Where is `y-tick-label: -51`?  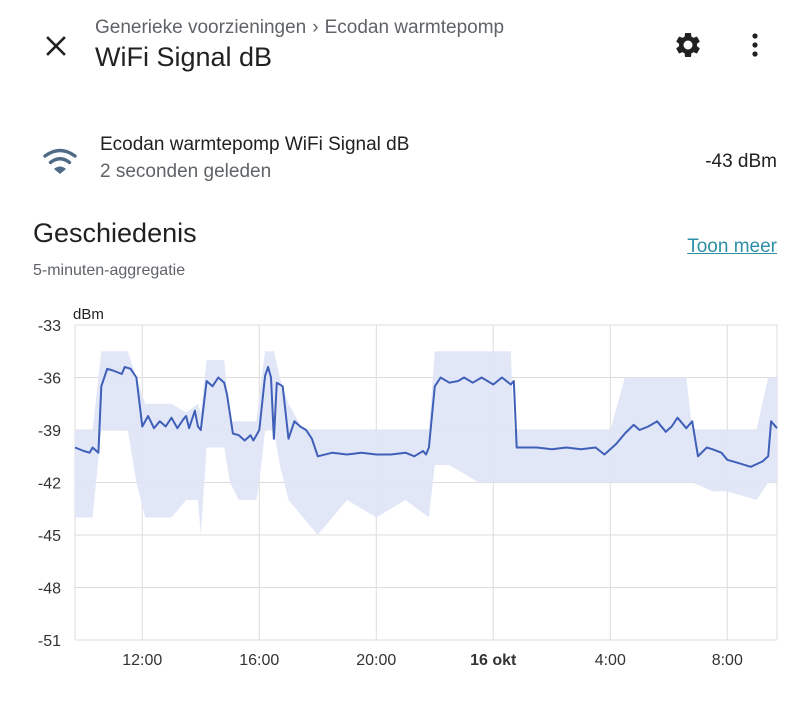 y-tick-label: -51 is located at coordinates (49, 641).